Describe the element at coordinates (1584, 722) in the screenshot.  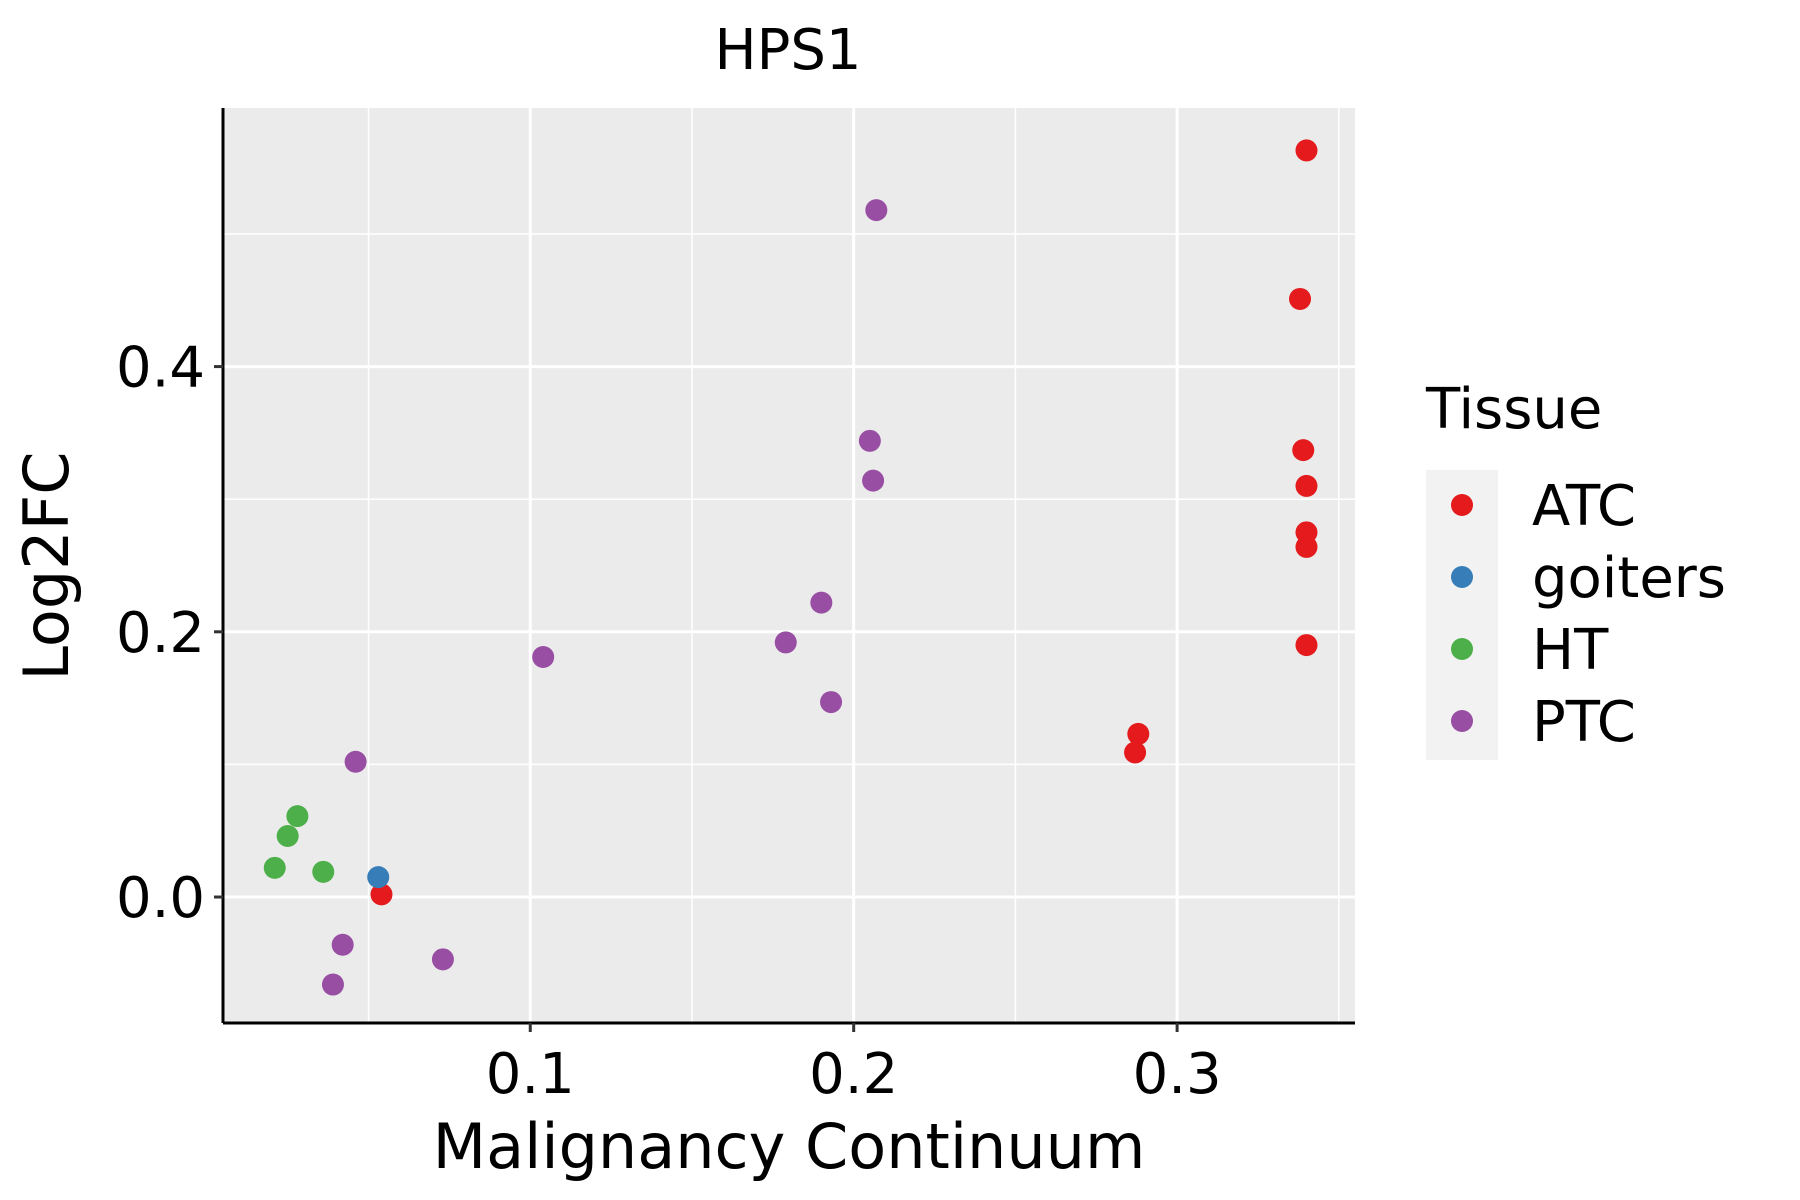
I see `legend-label-ptc: PTC` at that location.